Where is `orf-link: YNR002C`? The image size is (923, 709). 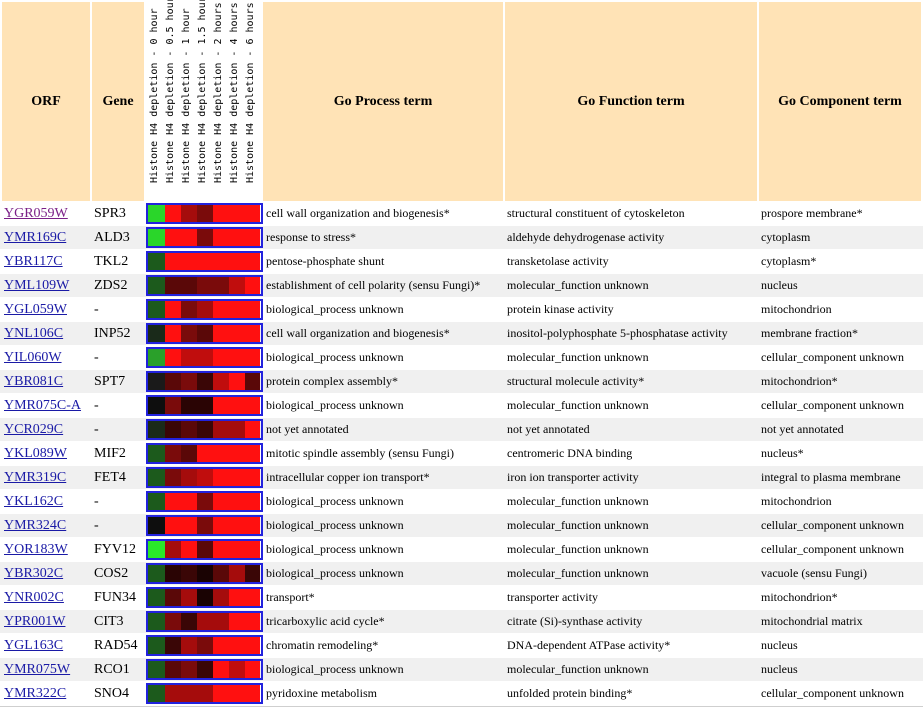 orf-link: YNR002C is located at coordinates (34, 597).